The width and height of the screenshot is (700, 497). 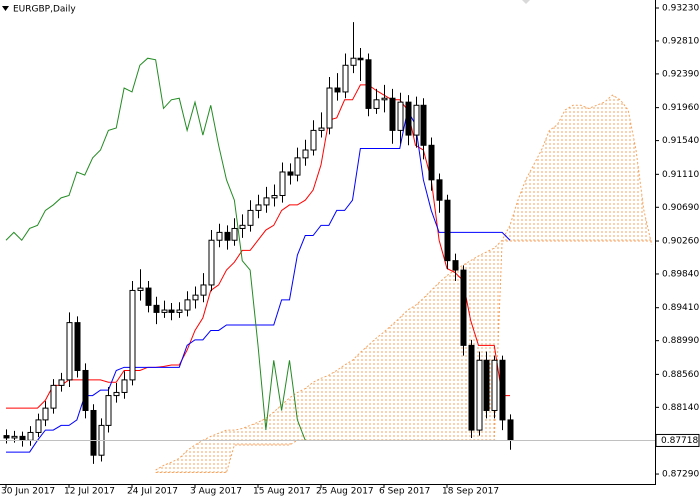 What do you see at coordinates (680, 108) in the screenshot?
I see `y-tick-label: 0.91960` at bounding box center [680, 108].